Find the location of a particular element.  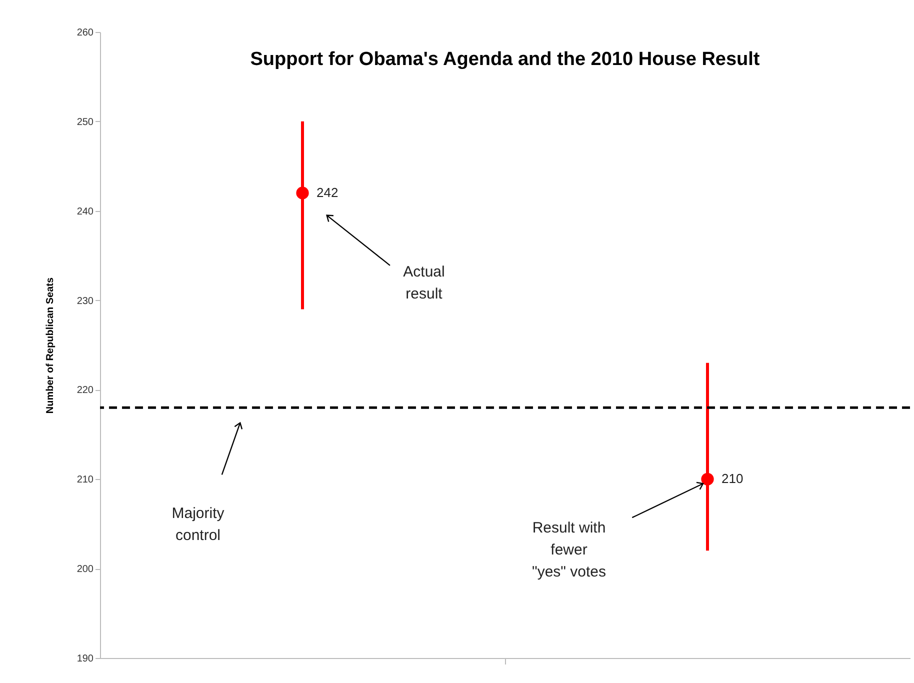

text: Support for Obama's Agenda and the 2010 House Result is located at coordinates (505, 59).